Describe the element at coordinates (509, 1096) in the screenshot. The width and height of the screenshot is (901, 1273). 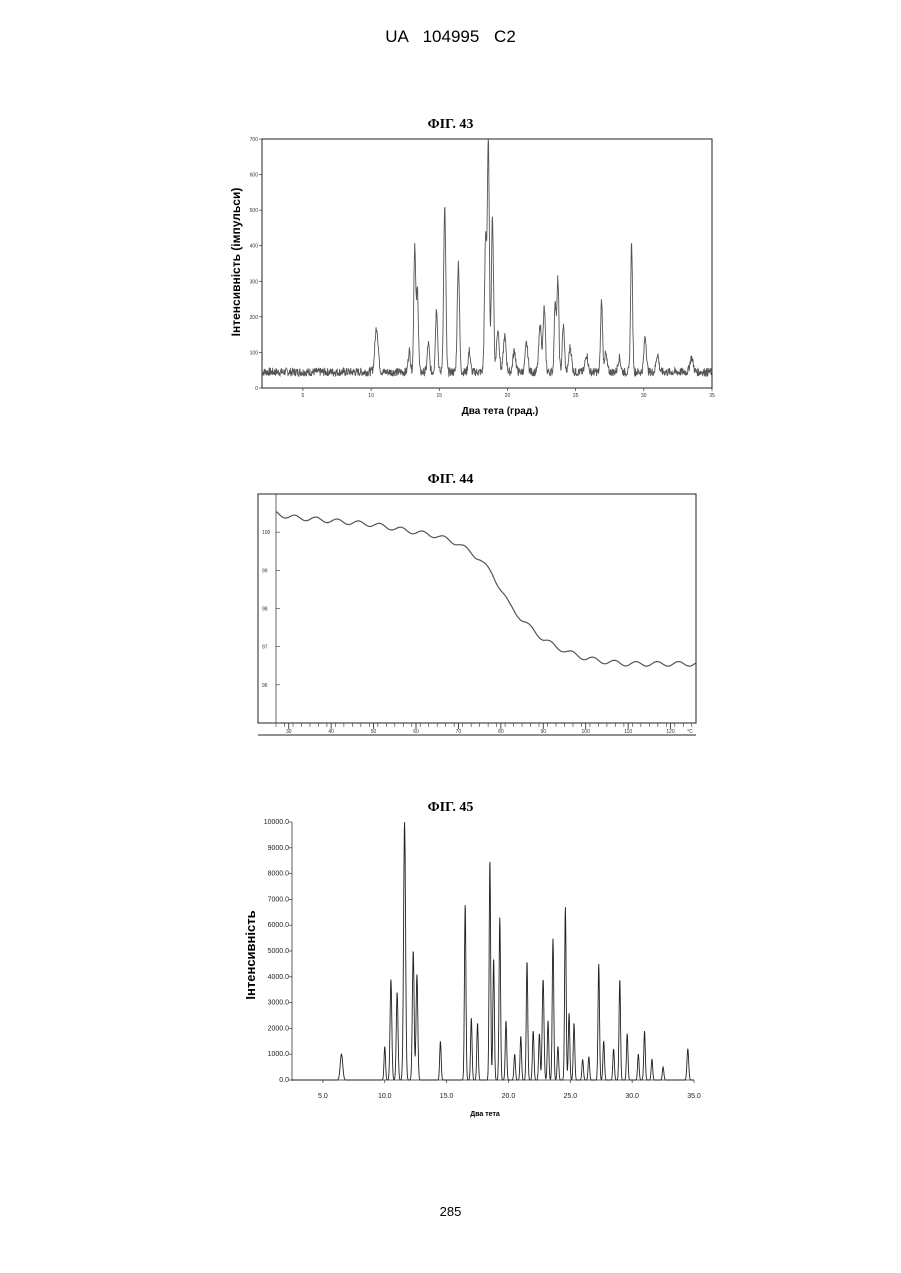
I see `x-tick-label: 20.0` at that location.